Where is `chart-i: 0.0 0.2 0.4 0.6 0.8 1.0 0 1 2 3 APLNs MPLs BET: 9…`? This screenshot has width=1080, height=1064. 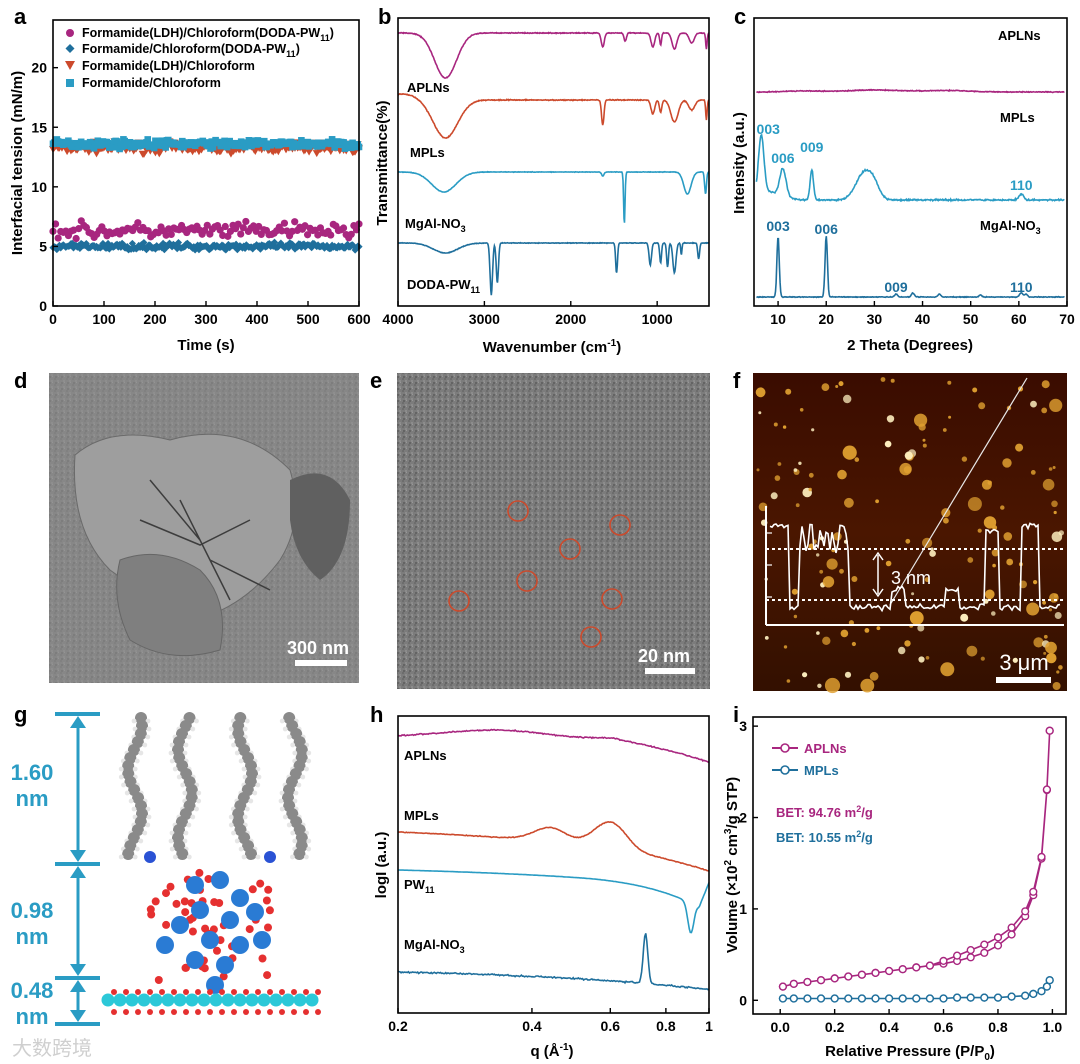
chart-i: 0.0 0.2 0.4 0.6 0.8 1.0 0 1 2 3 APLNs MPLs BET: 9… is located at coordinates (895, 889).